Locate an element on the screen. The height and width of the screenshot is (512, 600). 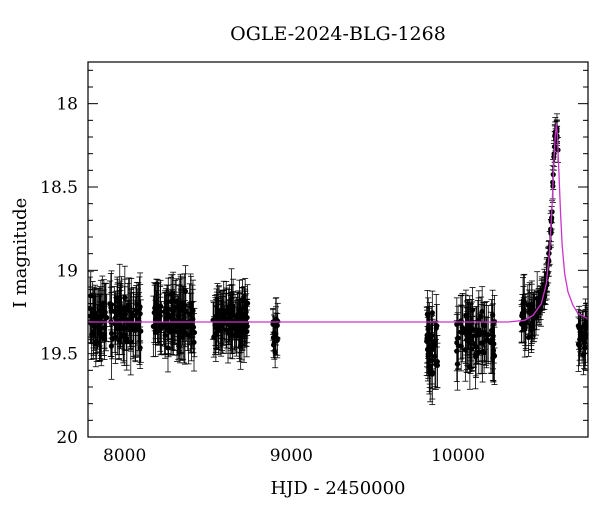
y-tick-label: 18.5 is located at coordinates (59, 188).